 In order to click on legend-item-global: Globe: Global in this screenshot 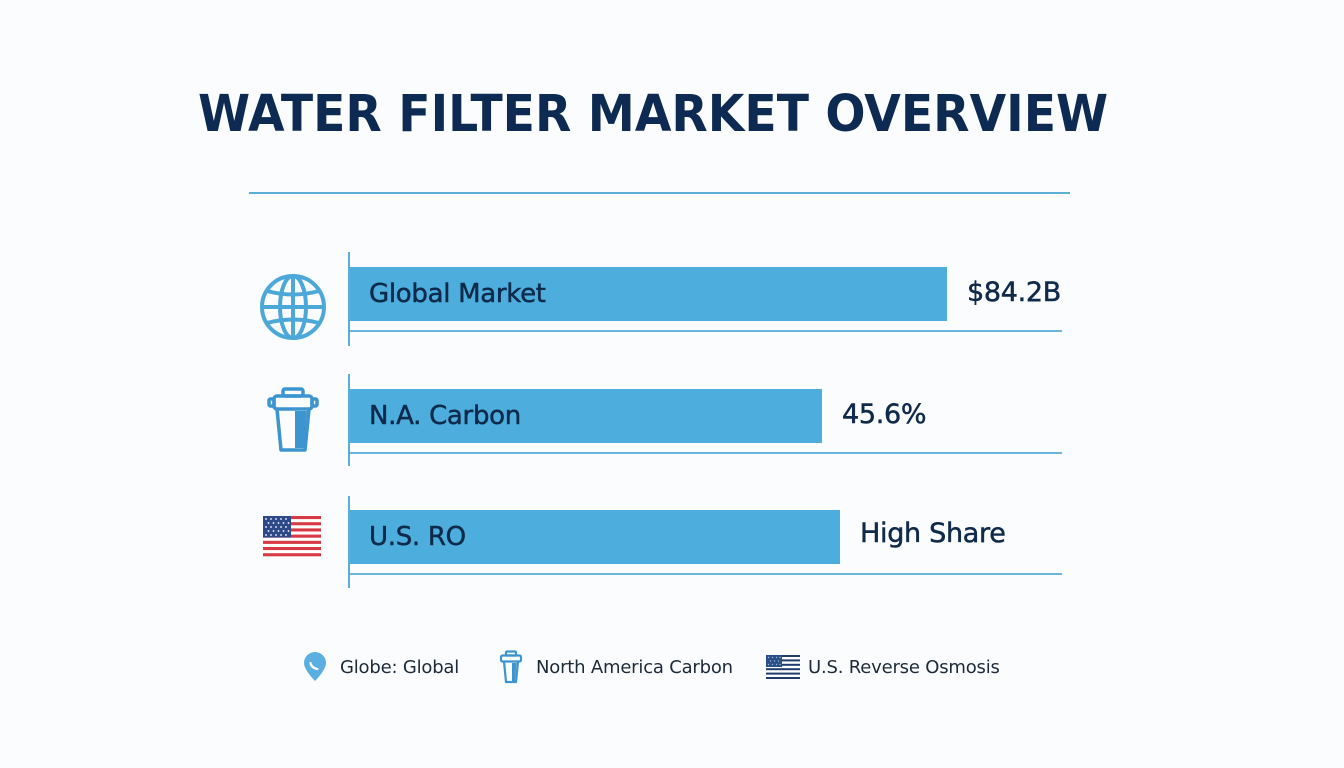, I will do `click(378, 667)`.